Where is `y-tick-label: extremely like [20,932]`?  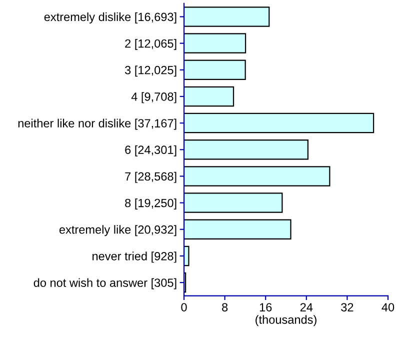 y-tick-label: extremely like [20,932] is located at coordinates (117, 230).